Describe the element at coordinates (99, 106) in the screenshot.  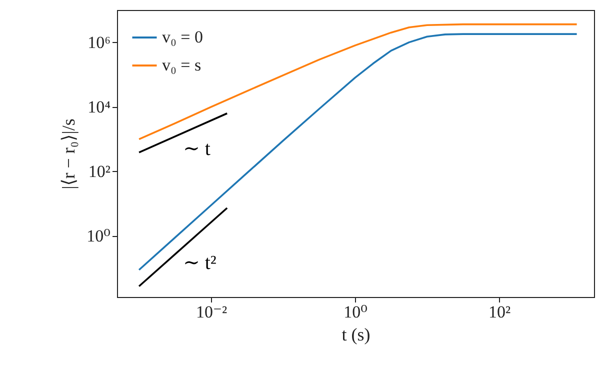
I see `y-tick-label: 10⁴` at that location.